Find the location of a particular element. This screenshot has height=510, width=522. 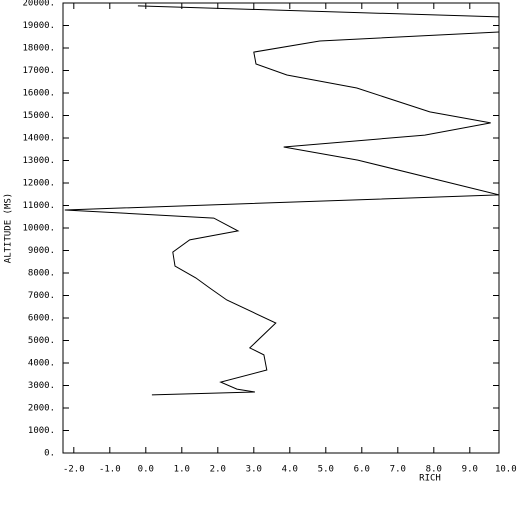

x-tick-label: -1.0 is located at coordinates (110, 470).